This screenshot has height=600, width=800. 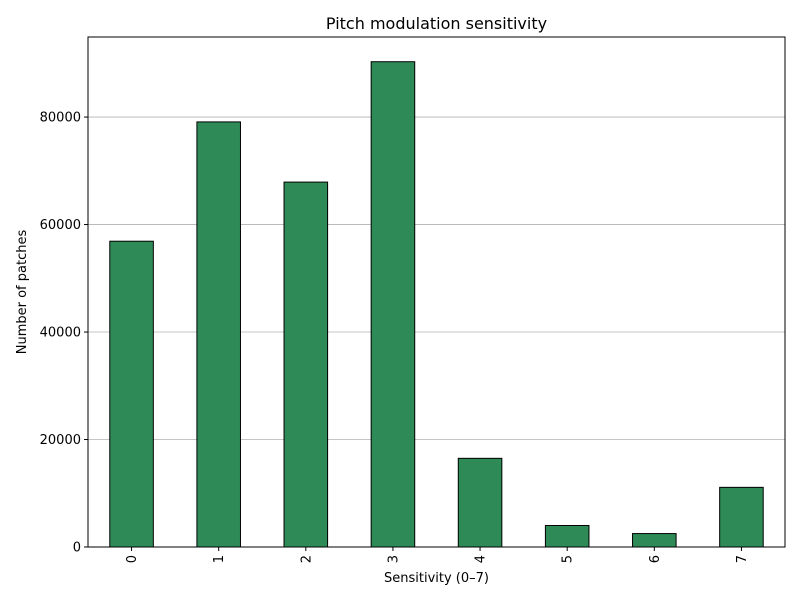 What do you see at coordinates (437, 555) in the screenshot?
I see `x-axis-ticks: 0 1 2 3 4 5 6 7` at bounding box center [437, 555].